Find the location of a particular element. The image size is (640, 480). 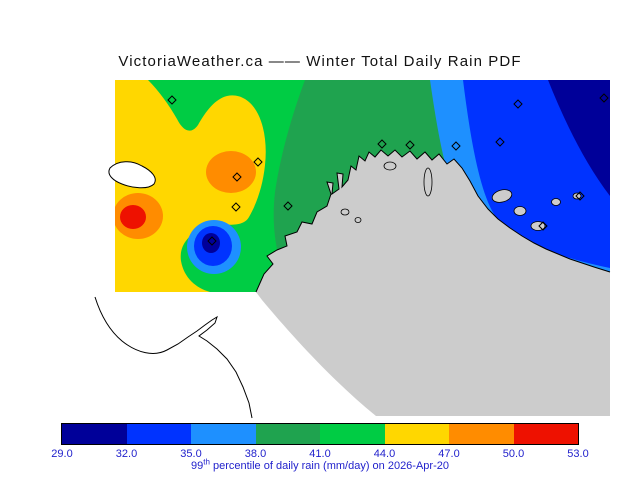

contour-navy-minimum is located at coordinates (211, 243).